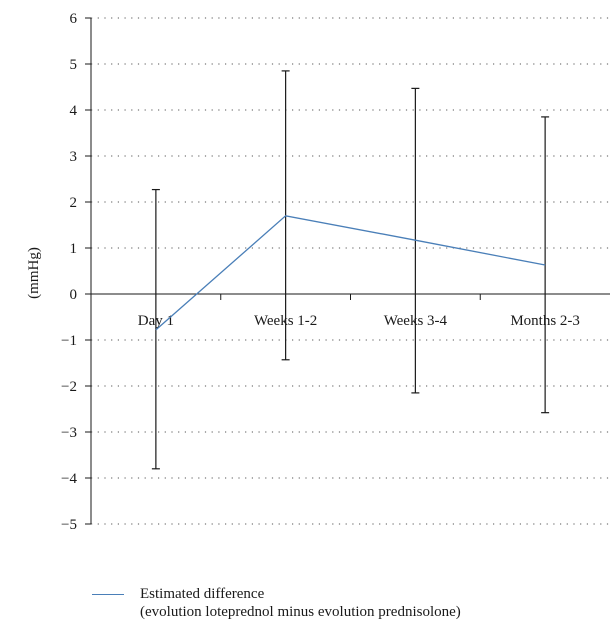 This screenshot has width=613, height=630. Describe the element at coordinates (69, 525) in the screenshot. I see `y-tick-label-0: −5` at that location.